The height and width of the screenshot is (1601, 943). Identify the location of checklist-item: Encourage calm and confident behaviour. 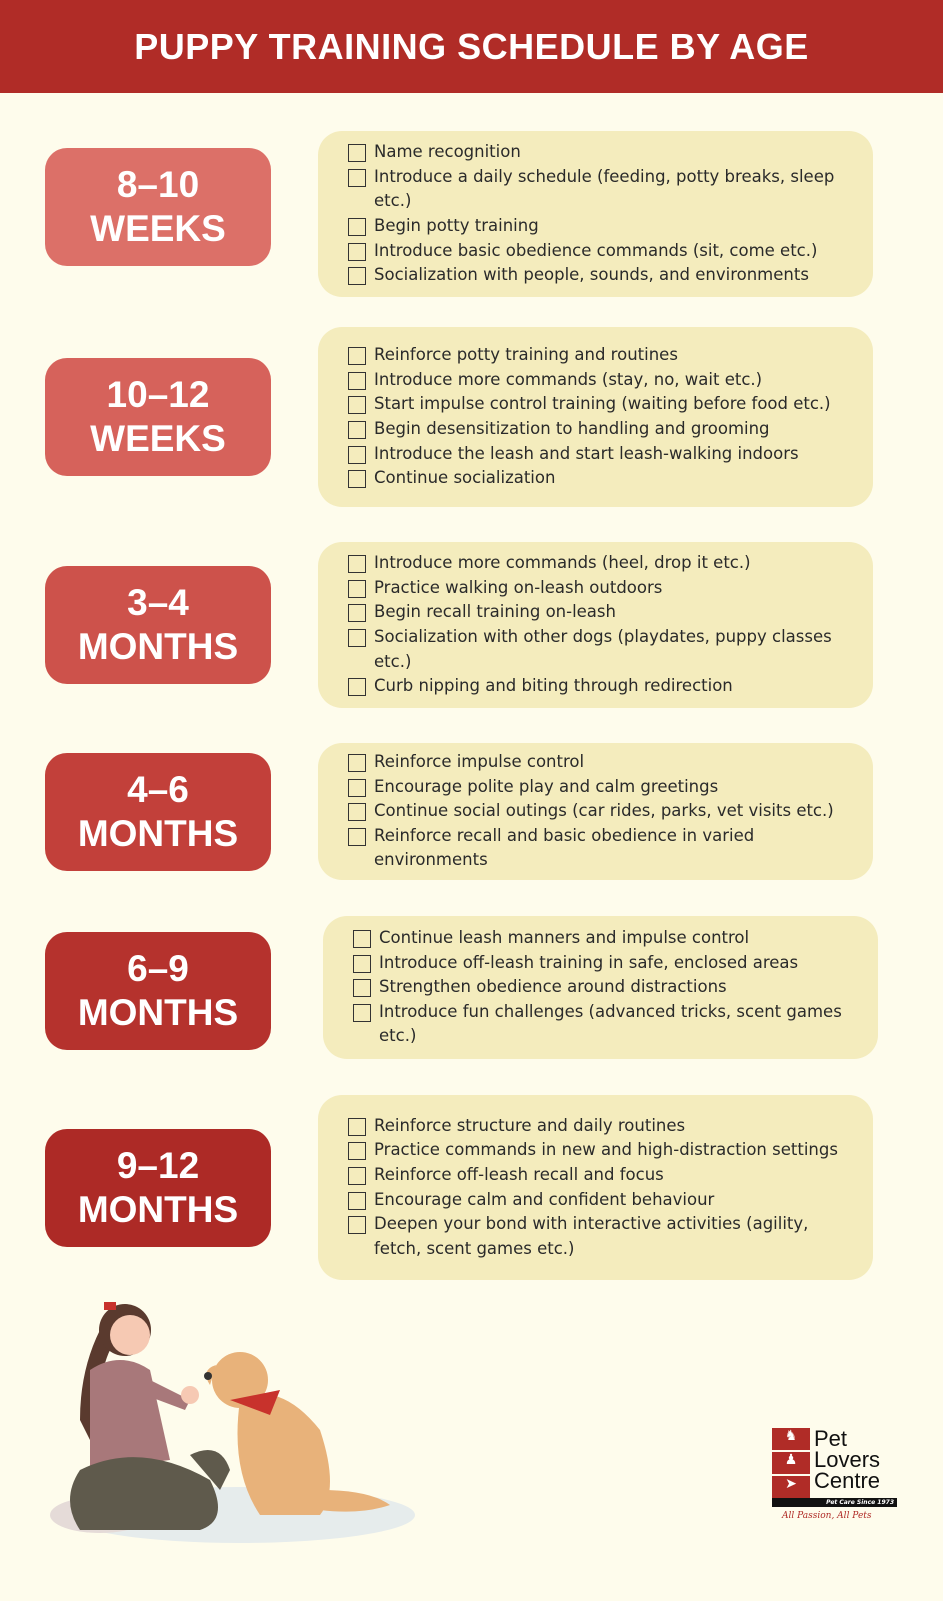
(610, 1200).